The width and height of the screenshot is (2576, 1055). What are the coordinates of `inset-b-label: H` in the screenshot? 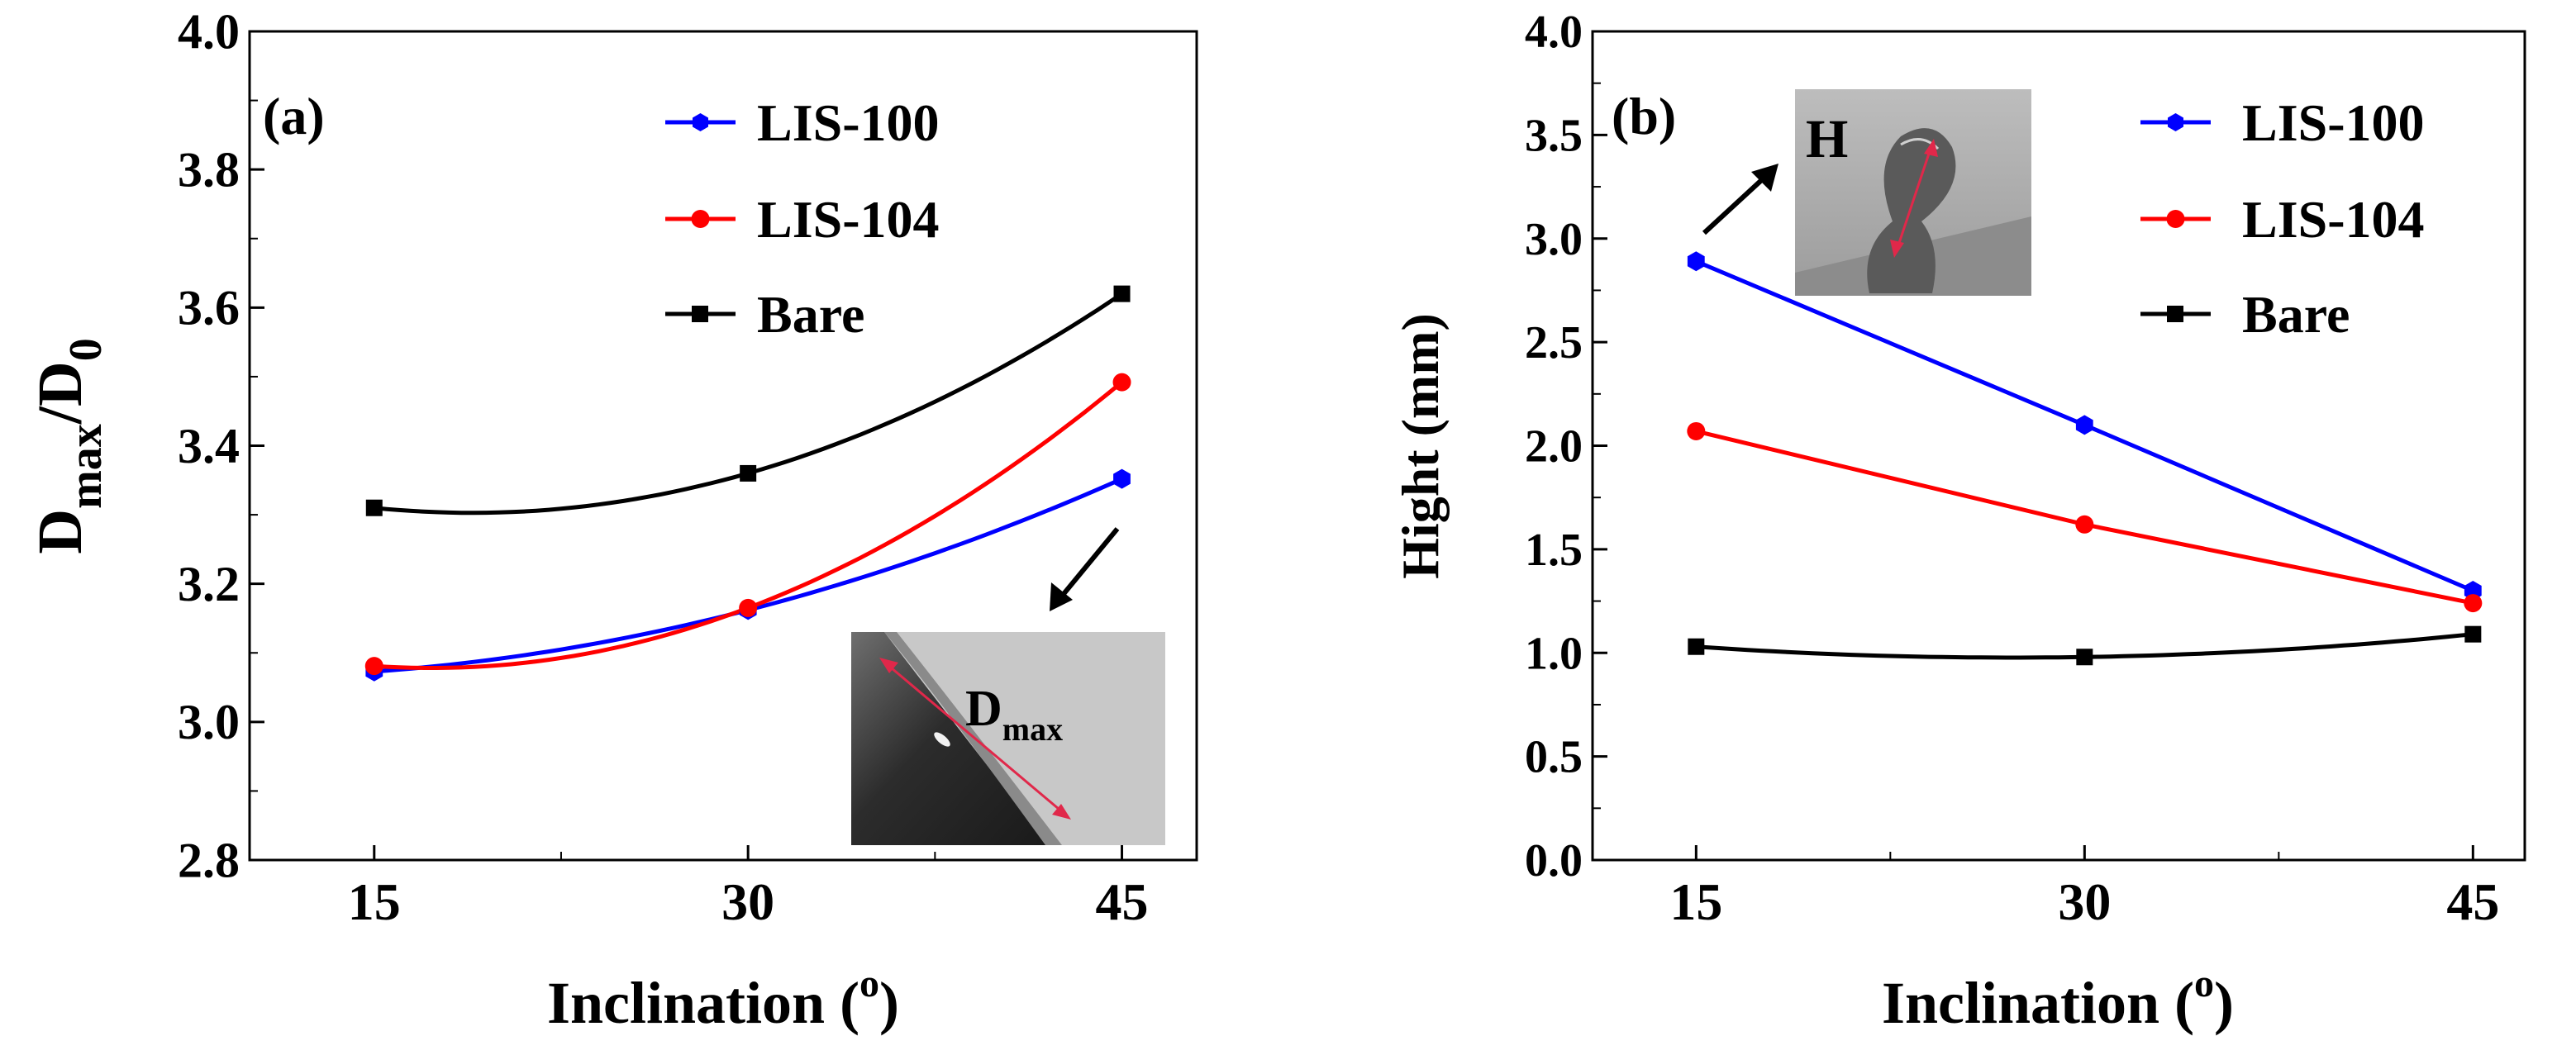 It's located at (1827, 139).